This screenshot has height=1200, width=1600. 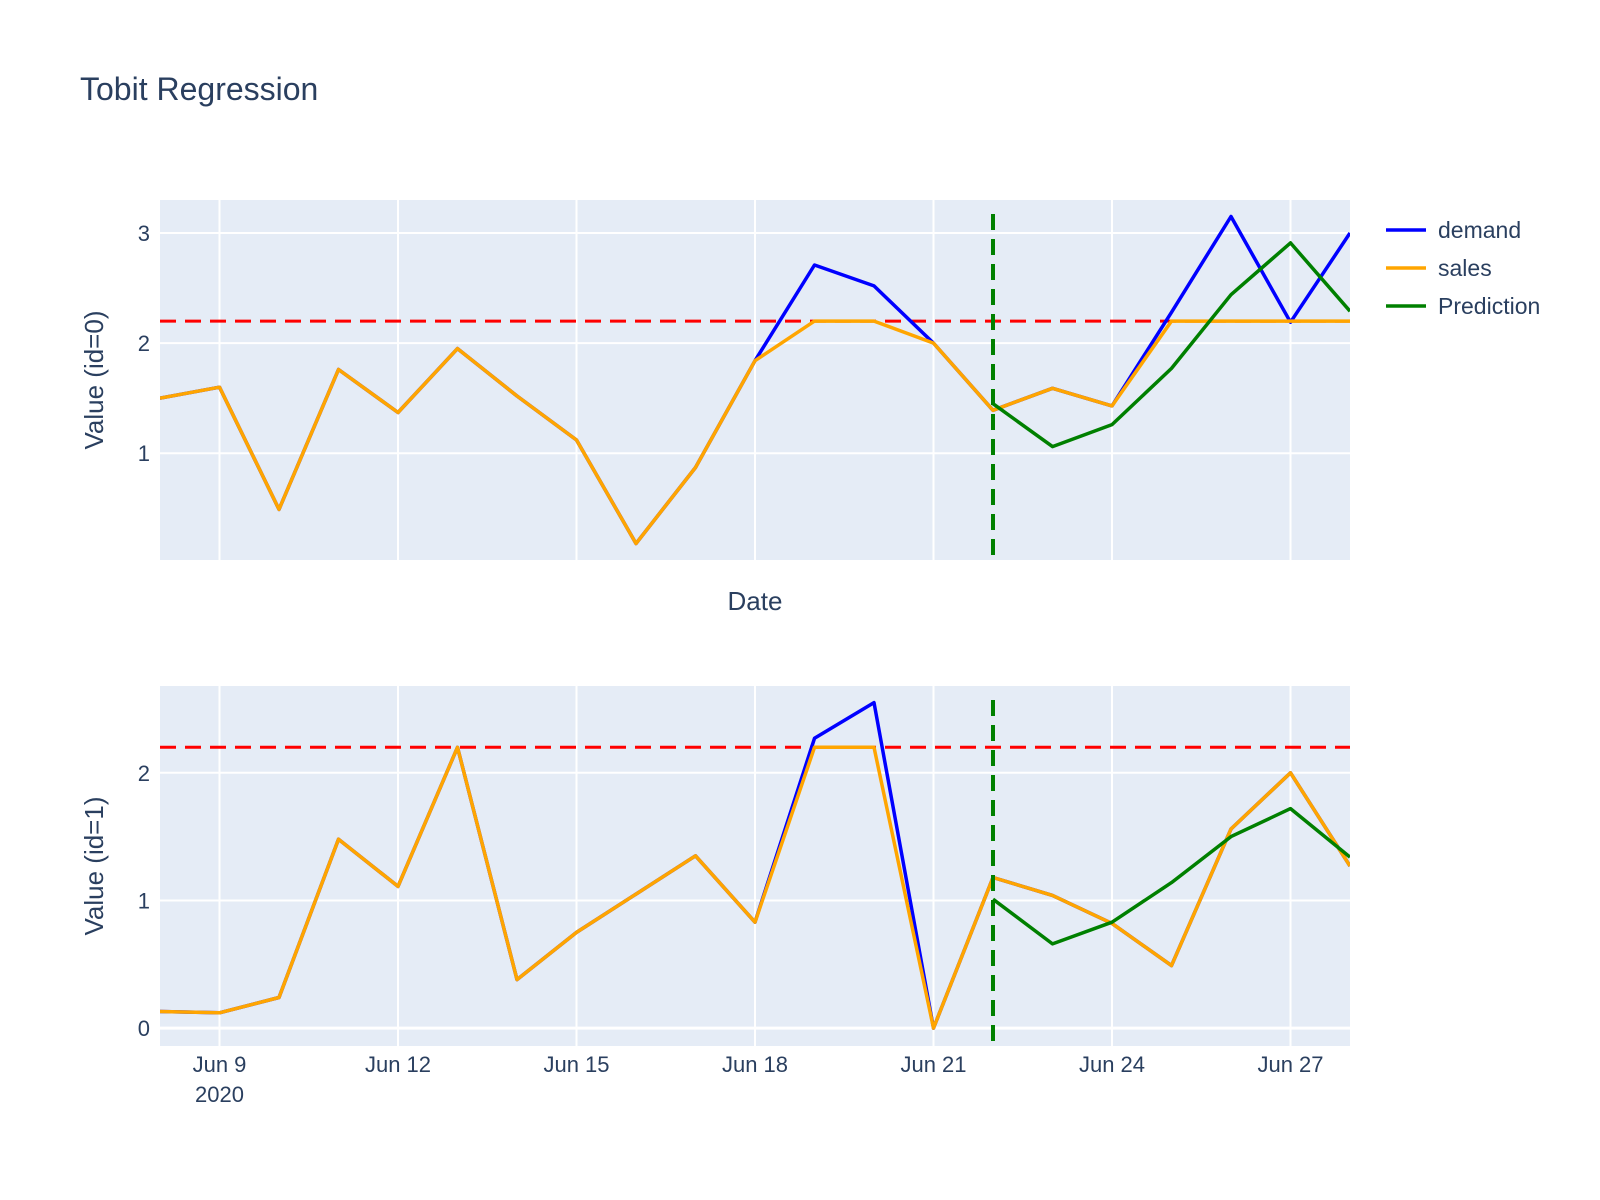 I want to click on y-tick-label: 3, so click(x=144, y=233).